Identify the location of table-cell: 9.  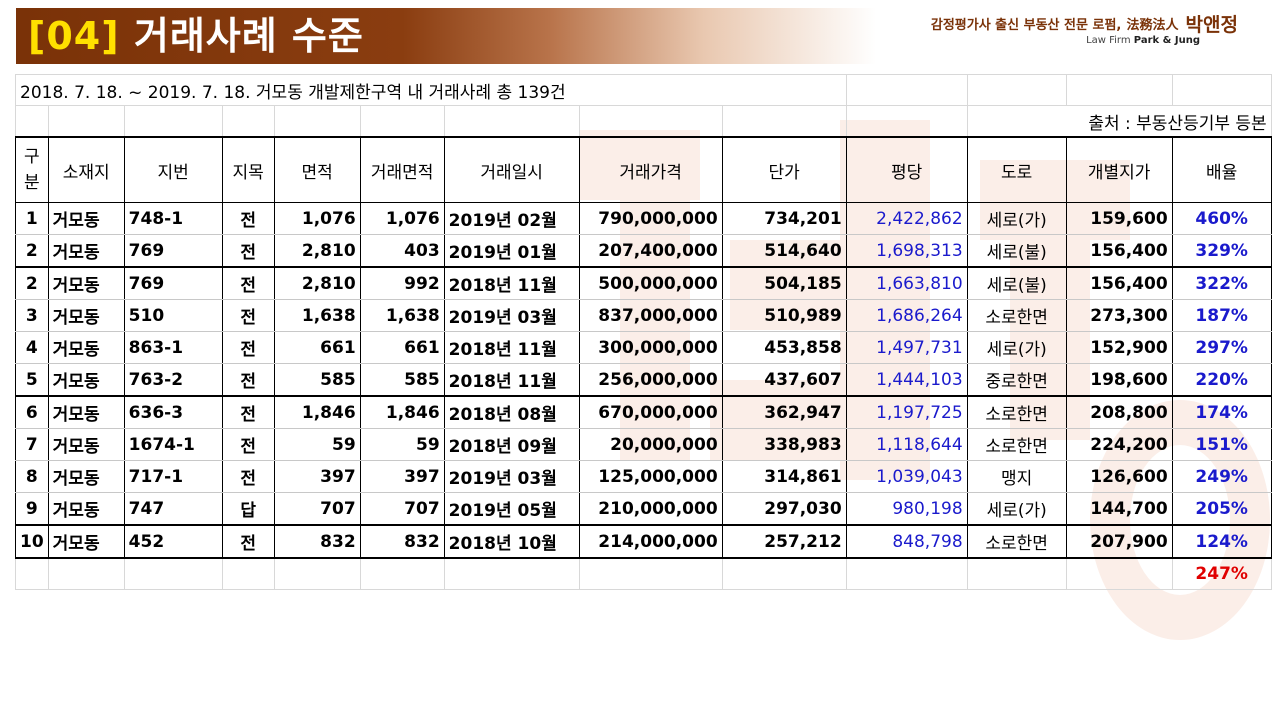
(32, 509).